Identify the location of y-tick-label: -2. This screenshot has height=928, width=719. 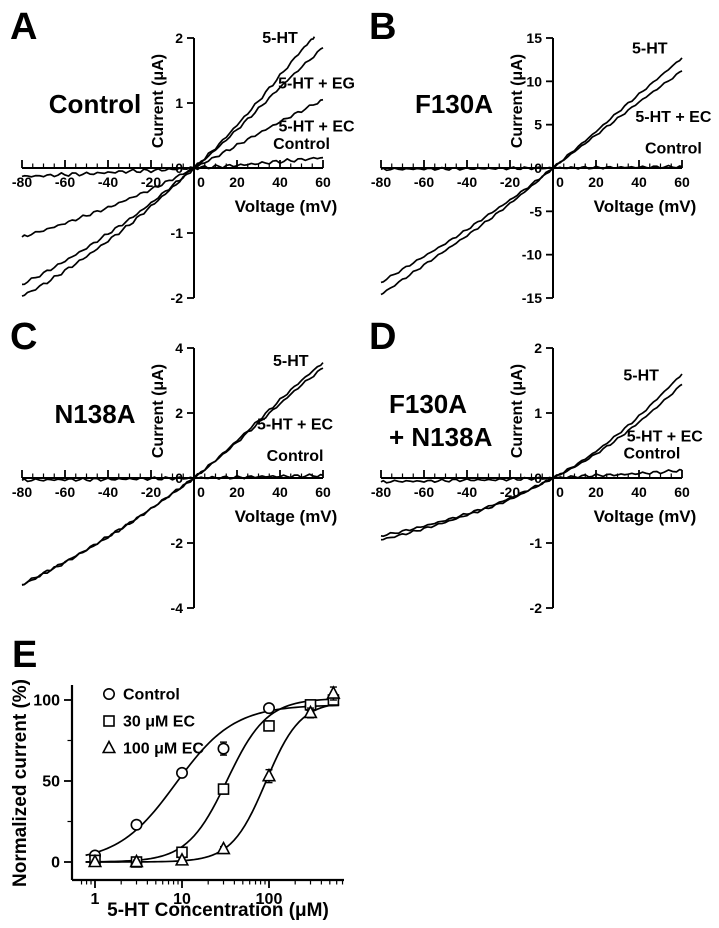
(177, 298).